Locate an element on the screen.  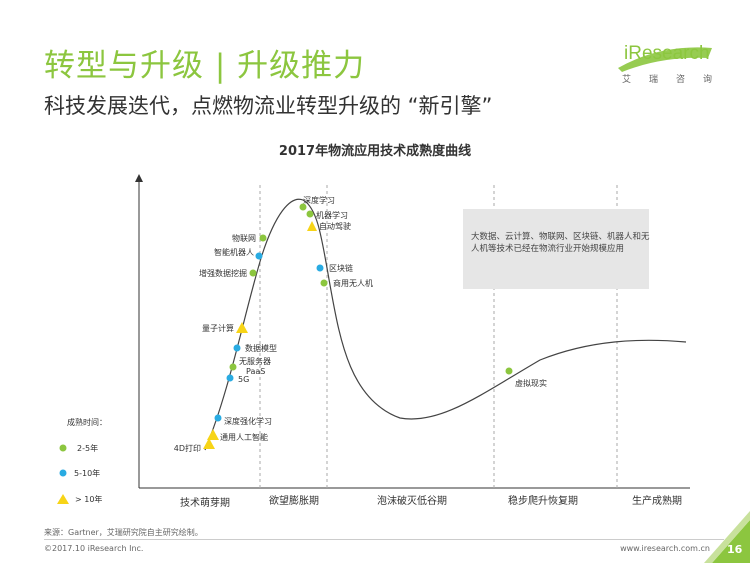
annotation-text: 大数据、云计算、物联网、区块链、机器人和无 人机等技术已经在物流行业开始规模应用 is located at coordinates (561, 242).